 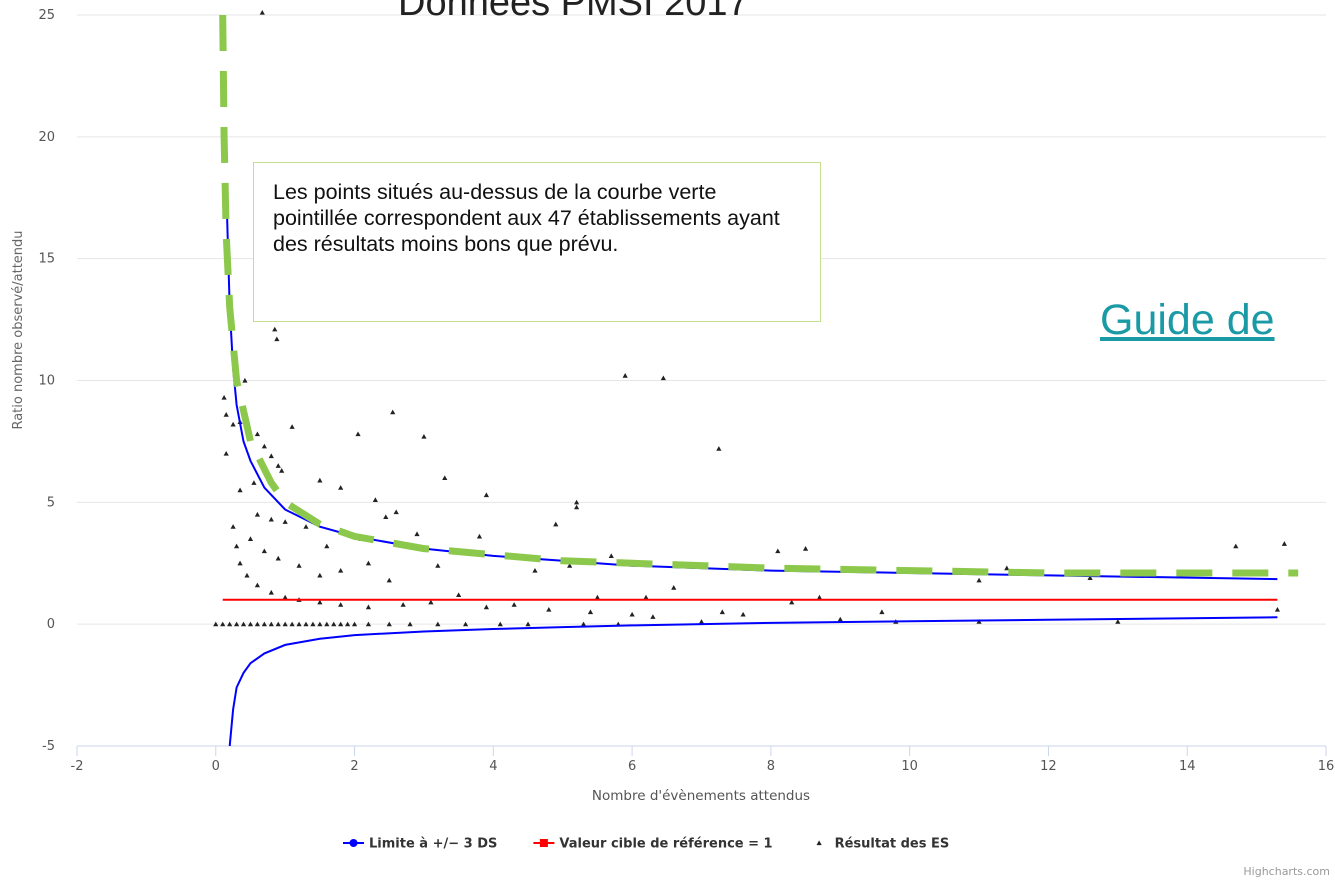 What do you see at coordinates (216, 766) in the screenshot?
I see `x-tick-label: 0` at bounding box center [216, 766].